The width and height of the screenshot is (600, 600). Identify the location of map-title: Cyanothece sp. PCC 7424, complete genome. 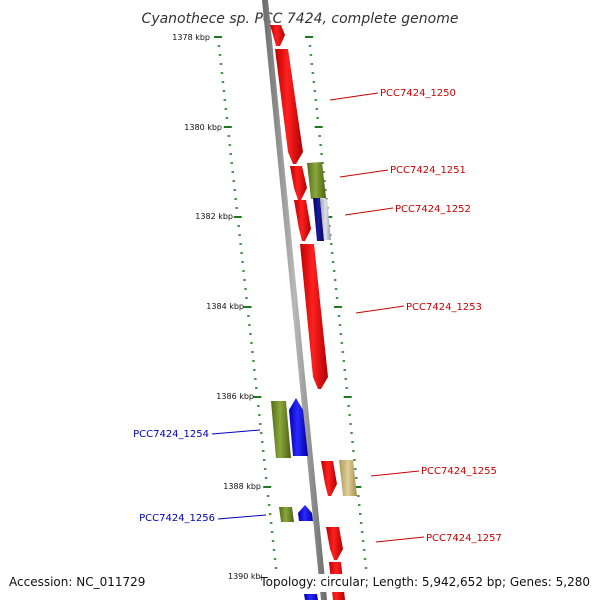
(300, 19).